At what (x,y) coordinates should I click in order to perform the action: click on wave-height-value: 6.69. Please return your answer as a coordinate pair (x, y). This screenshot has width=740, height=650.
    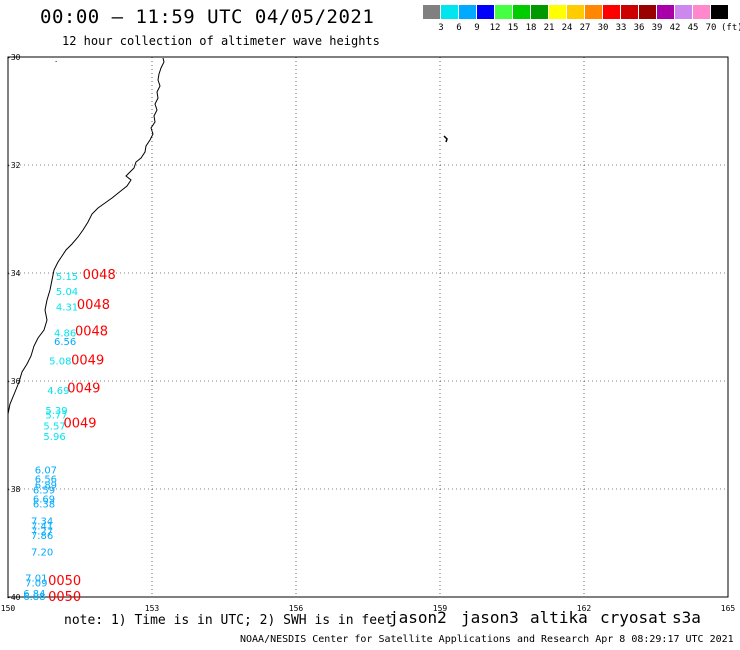
    Looking at the image, I should click on (44, 500).